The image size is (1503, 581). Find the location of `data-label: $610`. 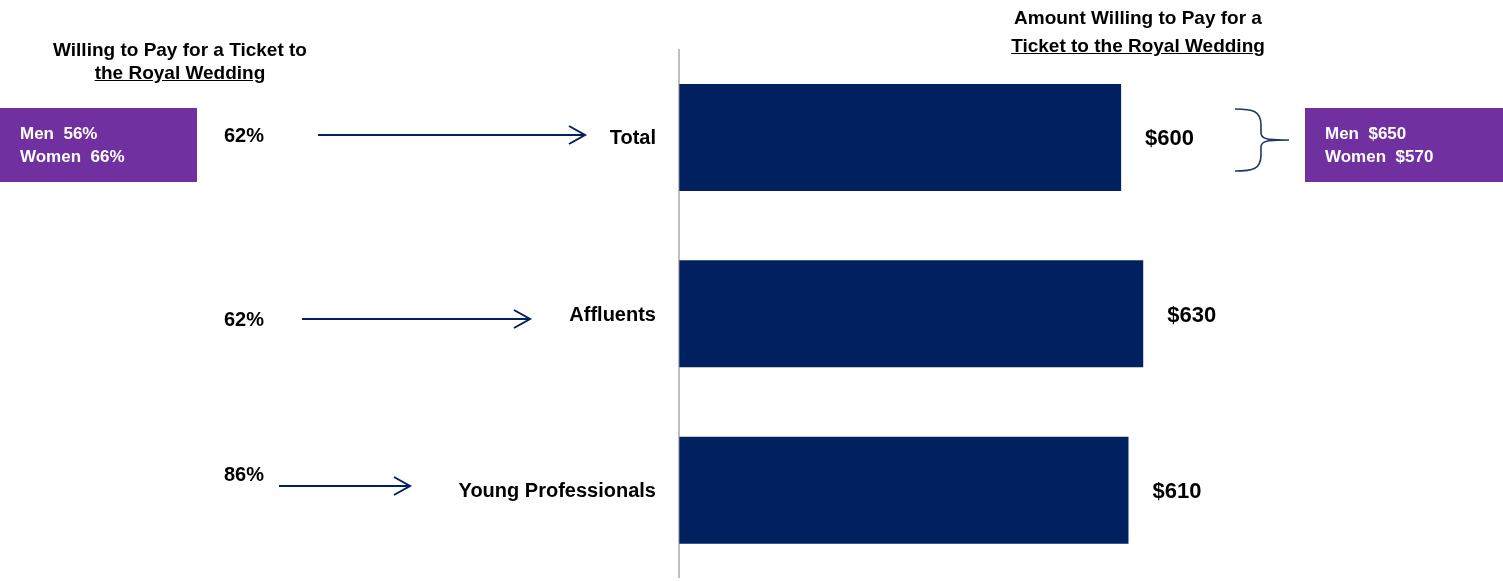

data-label: $610 is located at coordinates (1177, 490).